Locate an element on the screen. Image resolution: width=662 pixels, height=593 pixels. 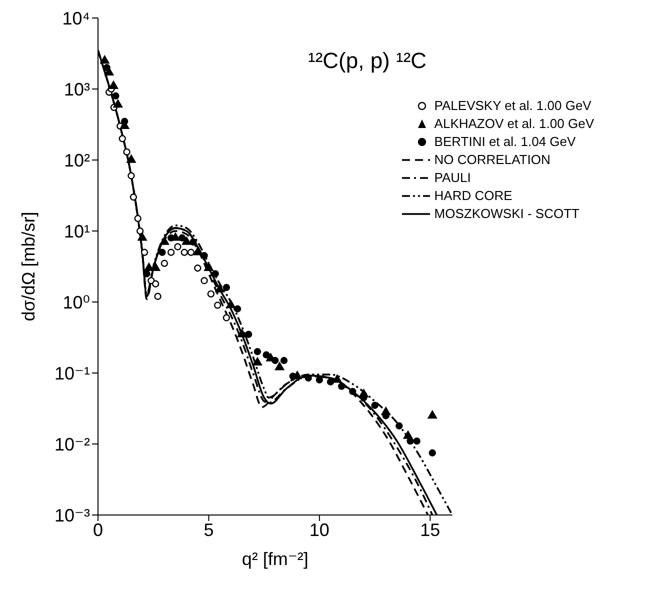
y-tick-label: 10² is located at coordinates (77, 160).